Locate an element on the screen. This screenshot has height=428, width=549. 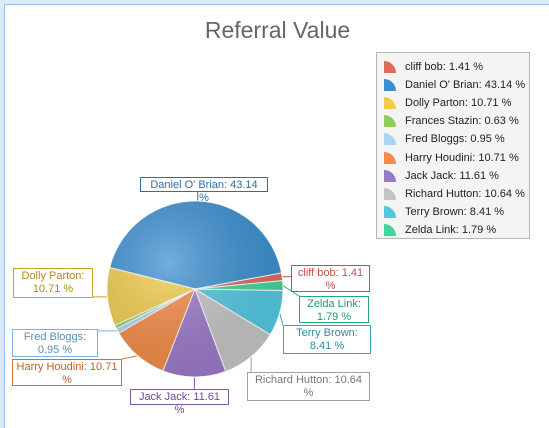
legend-item: Dolly Parton: 10.71 % is located at coordinates (447, 103).